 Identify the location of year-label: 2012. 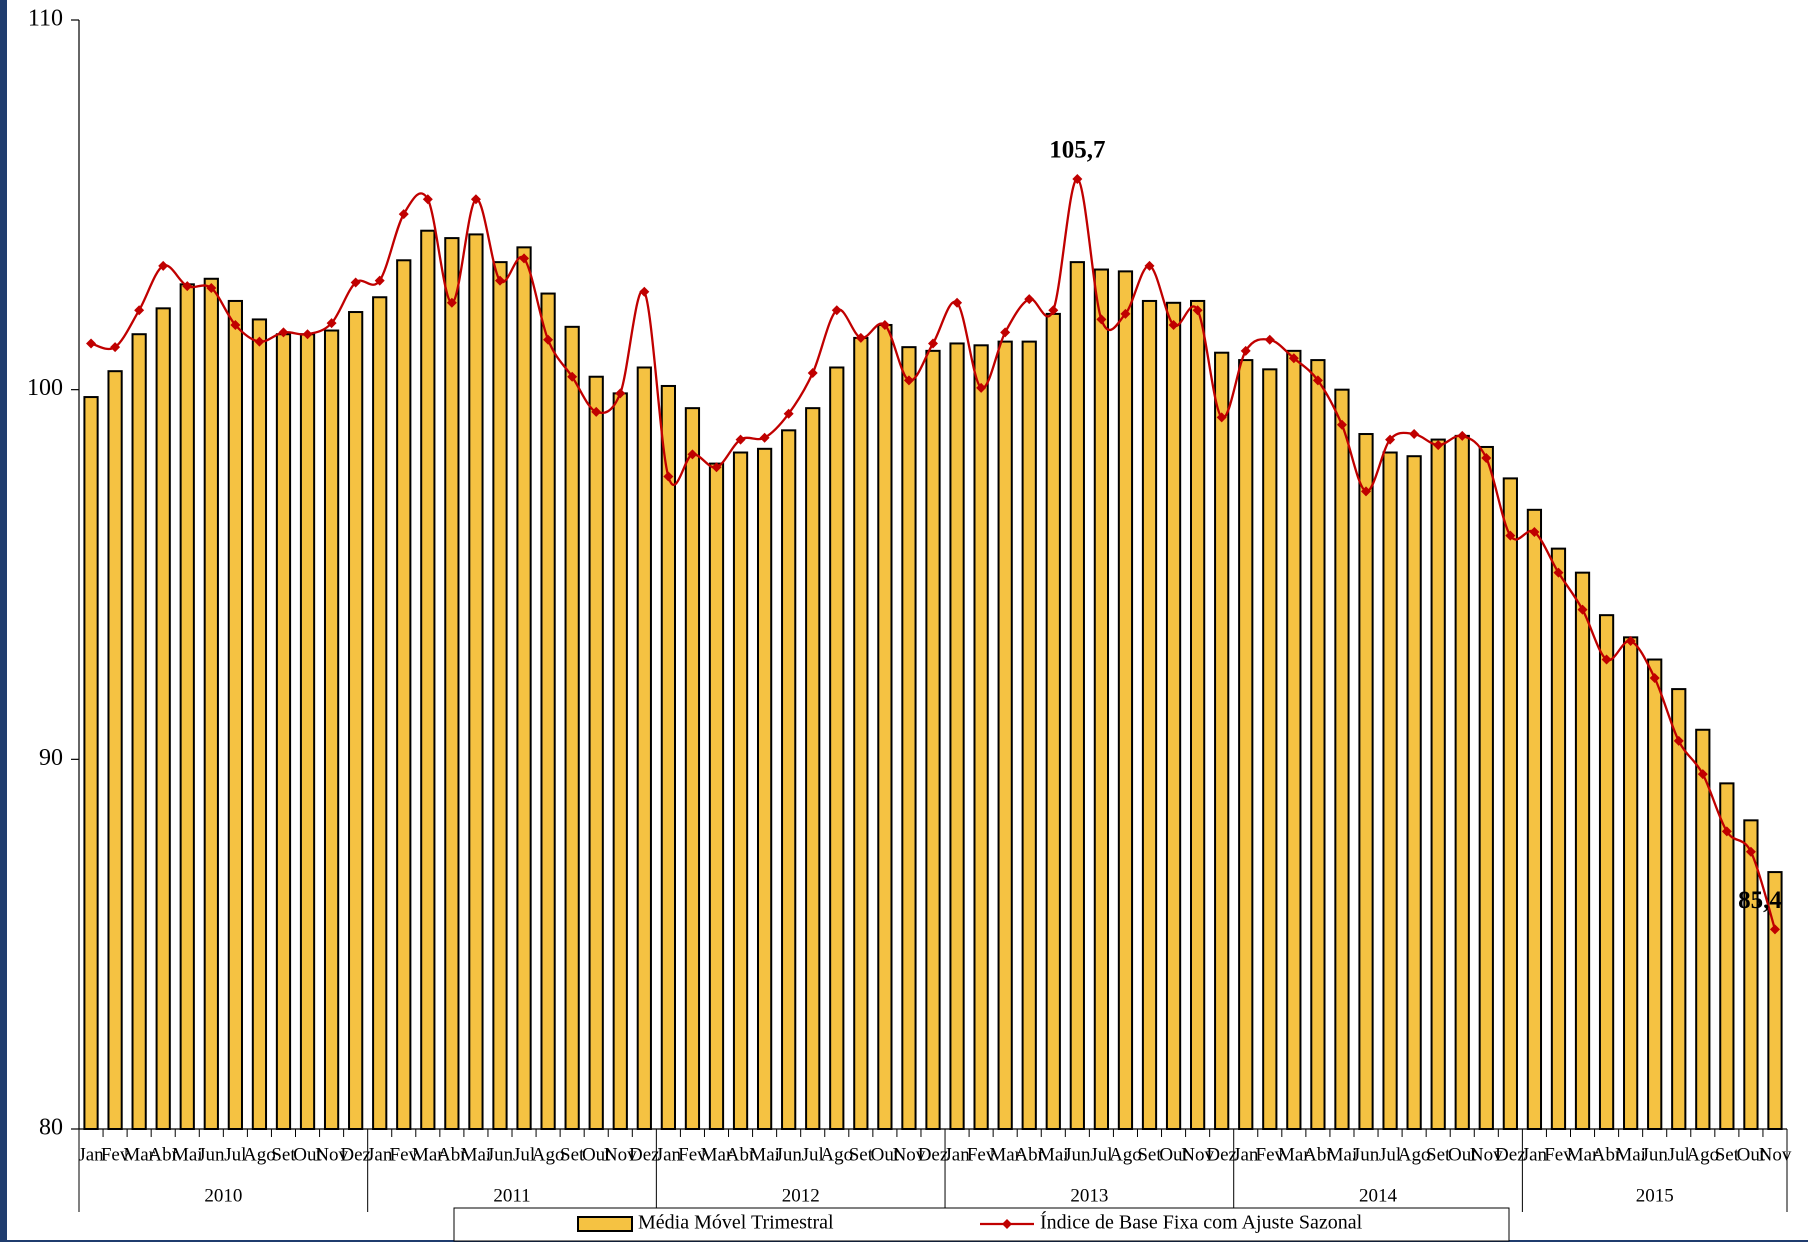
(801, 1195).